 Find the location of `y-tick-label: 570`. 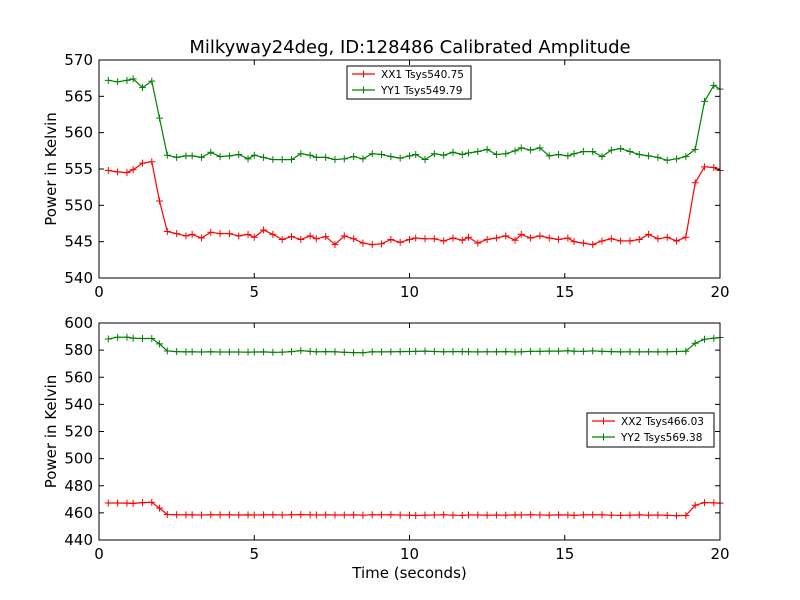

y-tick-label: 570 is located at coordinates (78, 60).